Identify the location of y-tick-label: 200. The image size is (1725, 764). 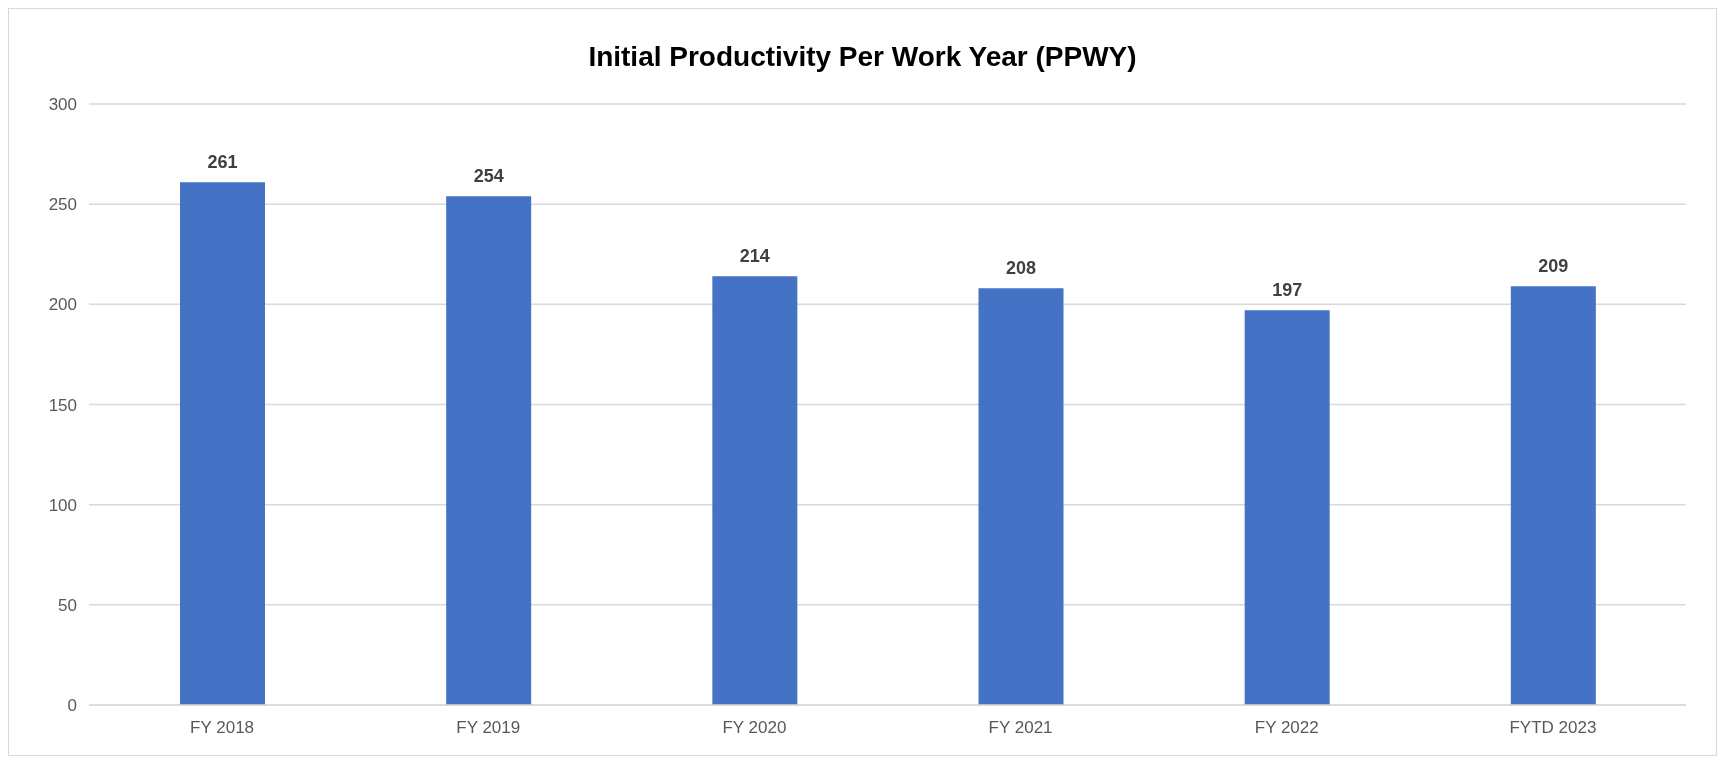
(62, 305).